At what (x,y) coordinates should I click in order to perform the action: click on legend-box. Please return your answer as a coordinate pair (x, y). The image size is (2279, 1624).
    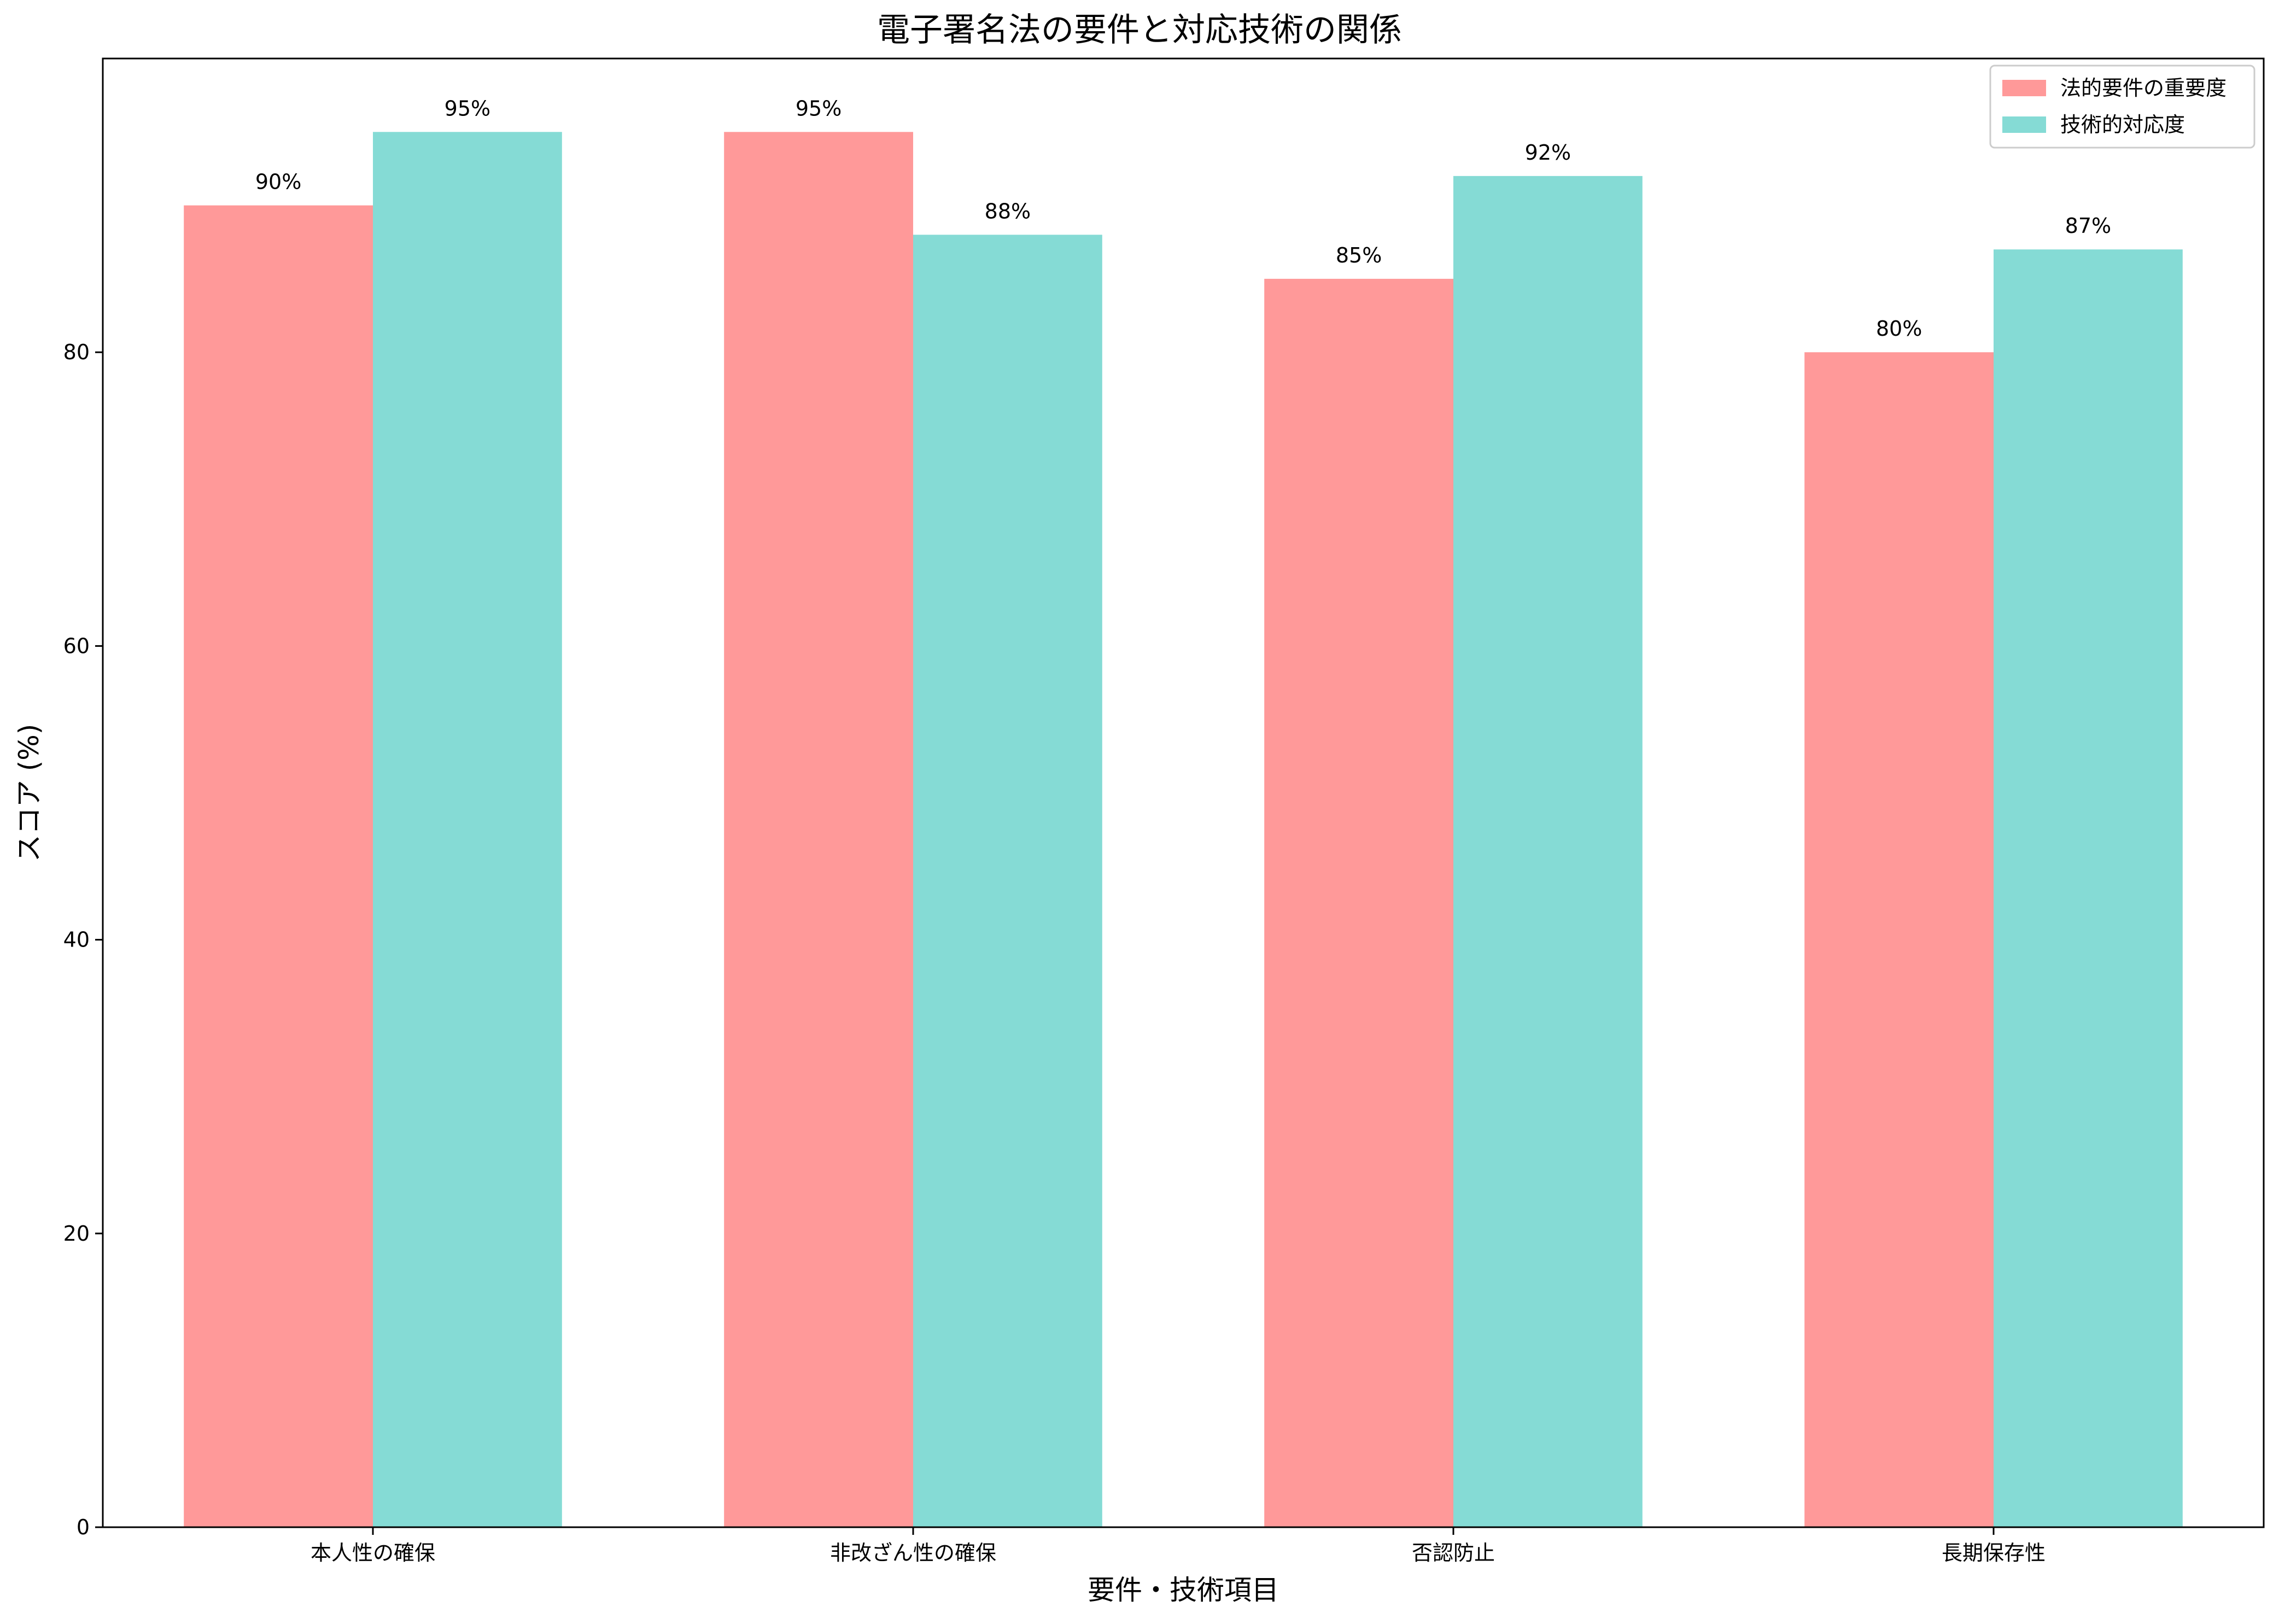
    Looking at the image, I should click on (2122, 107).